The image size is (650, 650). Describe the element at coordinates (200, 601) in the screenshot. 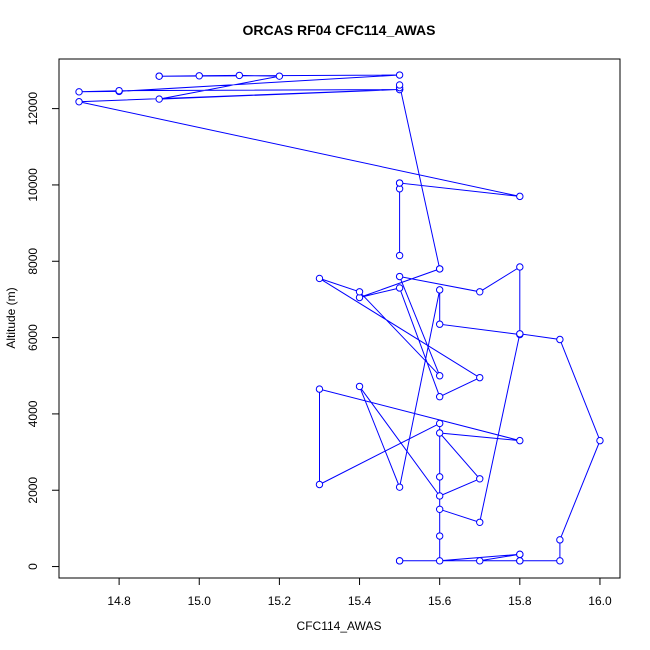

I see `x-tick-label: 15.0` at that location.